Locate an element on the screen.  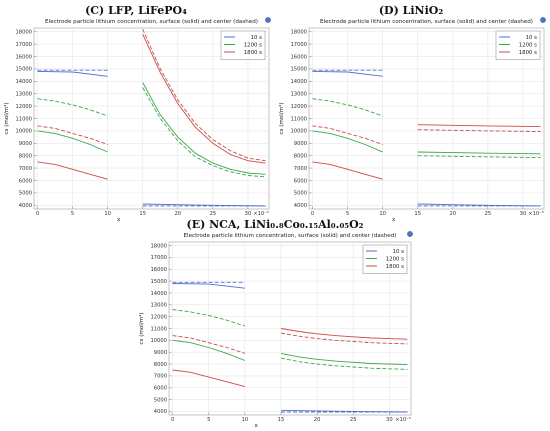
panel-d-caption: (D) LiNiO₂ is located at coordinates (411, 10).